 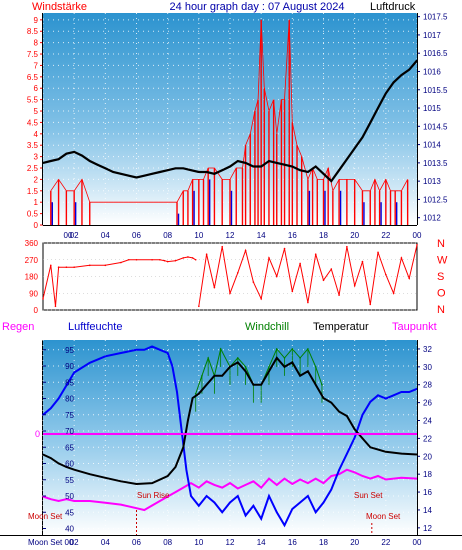 What do you see at coordinates (432, 181) in the screenshot?
I see `pressure-axis-tick: 1013` at bounding box center [432, 181].